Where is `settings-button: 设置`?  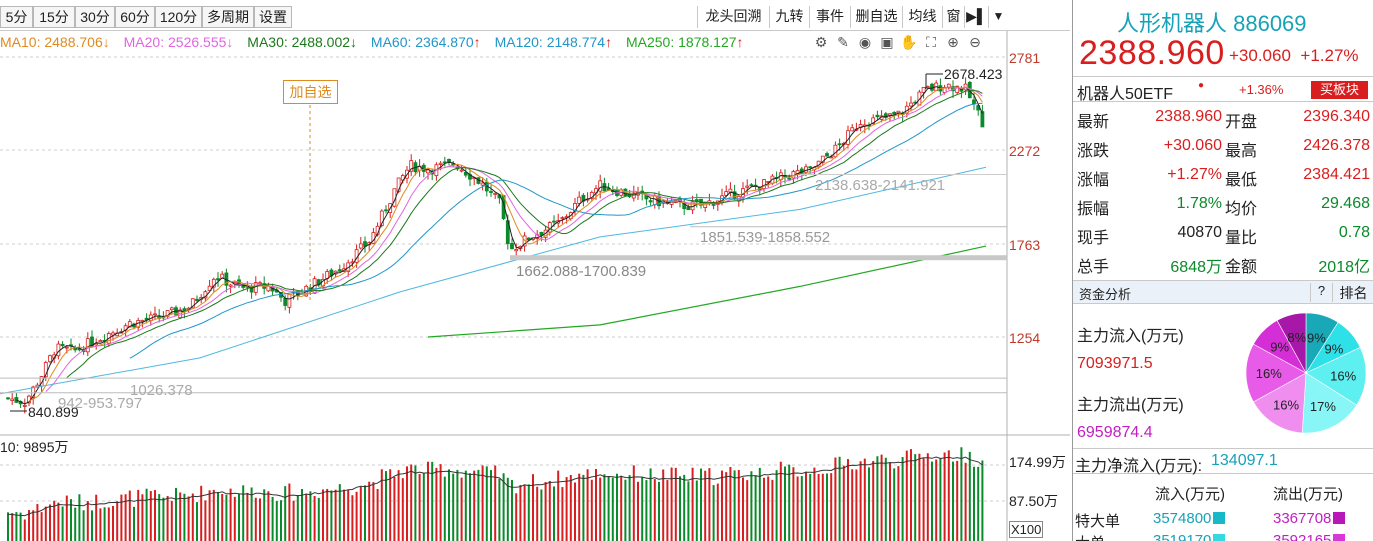 settings-button: 设置 is located at coordinates (273, 17).